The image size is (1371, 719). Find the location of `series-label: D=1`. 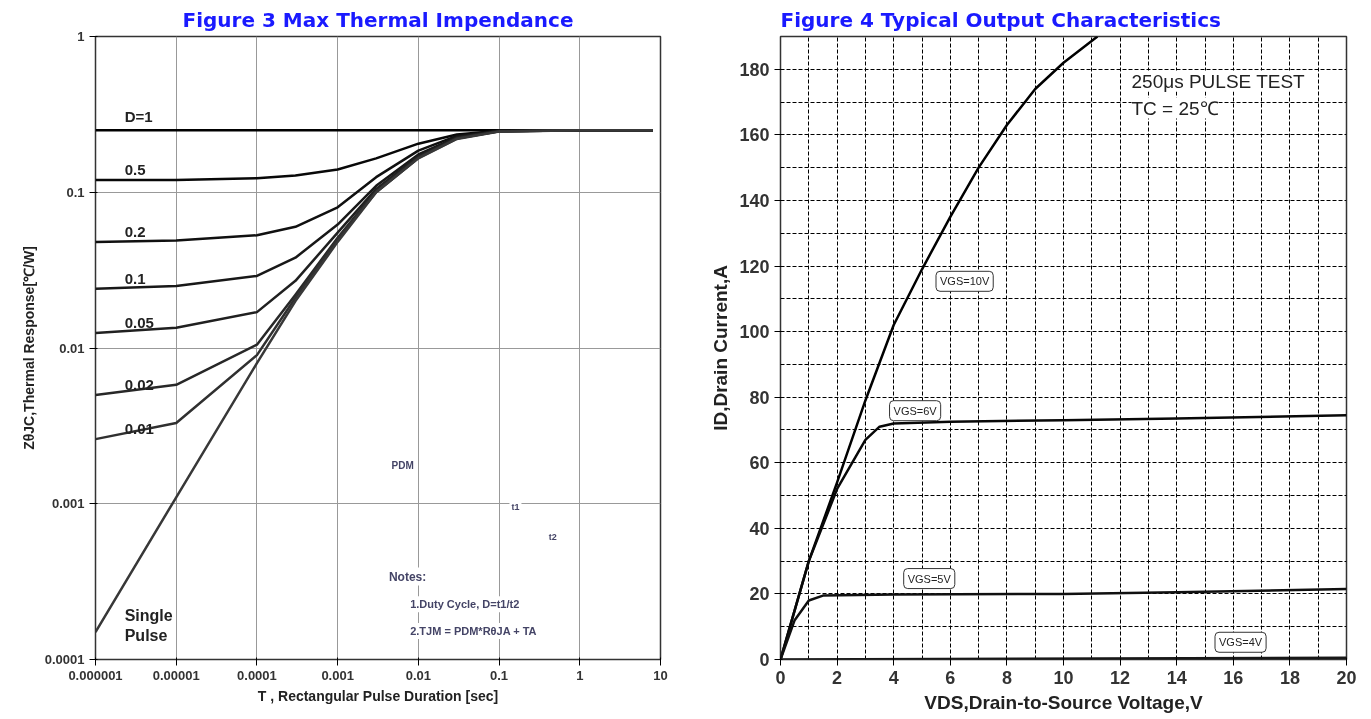

series-label: D=1 is located at coordinates (138, 117).